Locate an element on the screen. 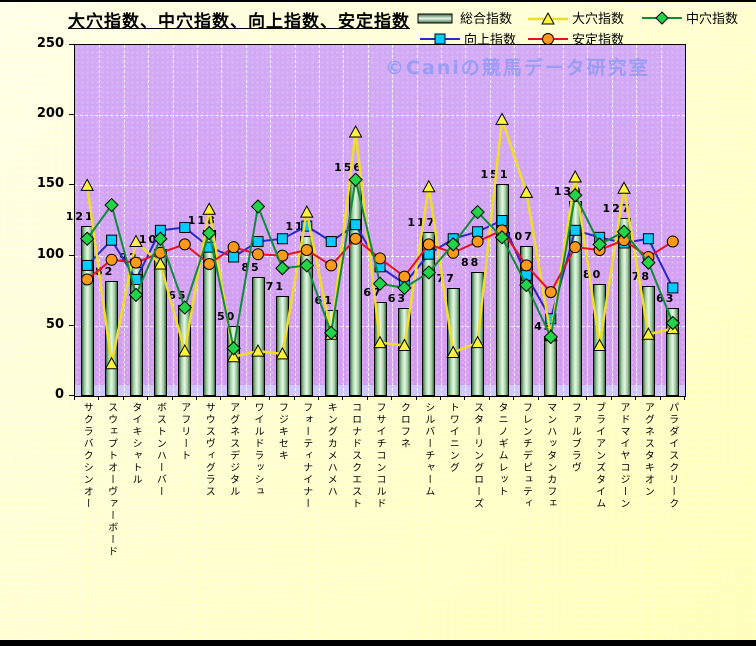 This screenshot has height=646, width=756. x-axis-label: タニノギムレット is located at coordinates (501, 450).